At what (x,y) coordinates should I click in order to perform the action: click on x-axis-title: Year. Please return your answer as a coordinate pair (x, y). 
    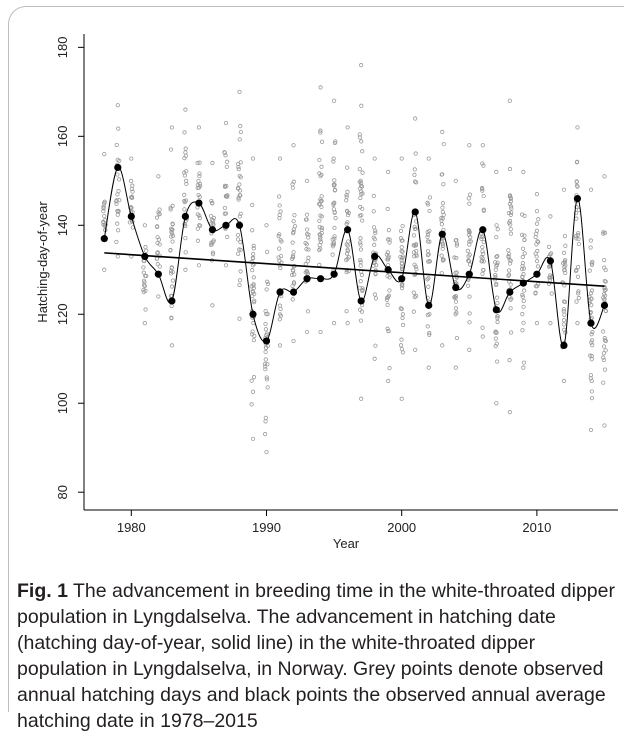
    Looking at the image, I should click on (346, 543).